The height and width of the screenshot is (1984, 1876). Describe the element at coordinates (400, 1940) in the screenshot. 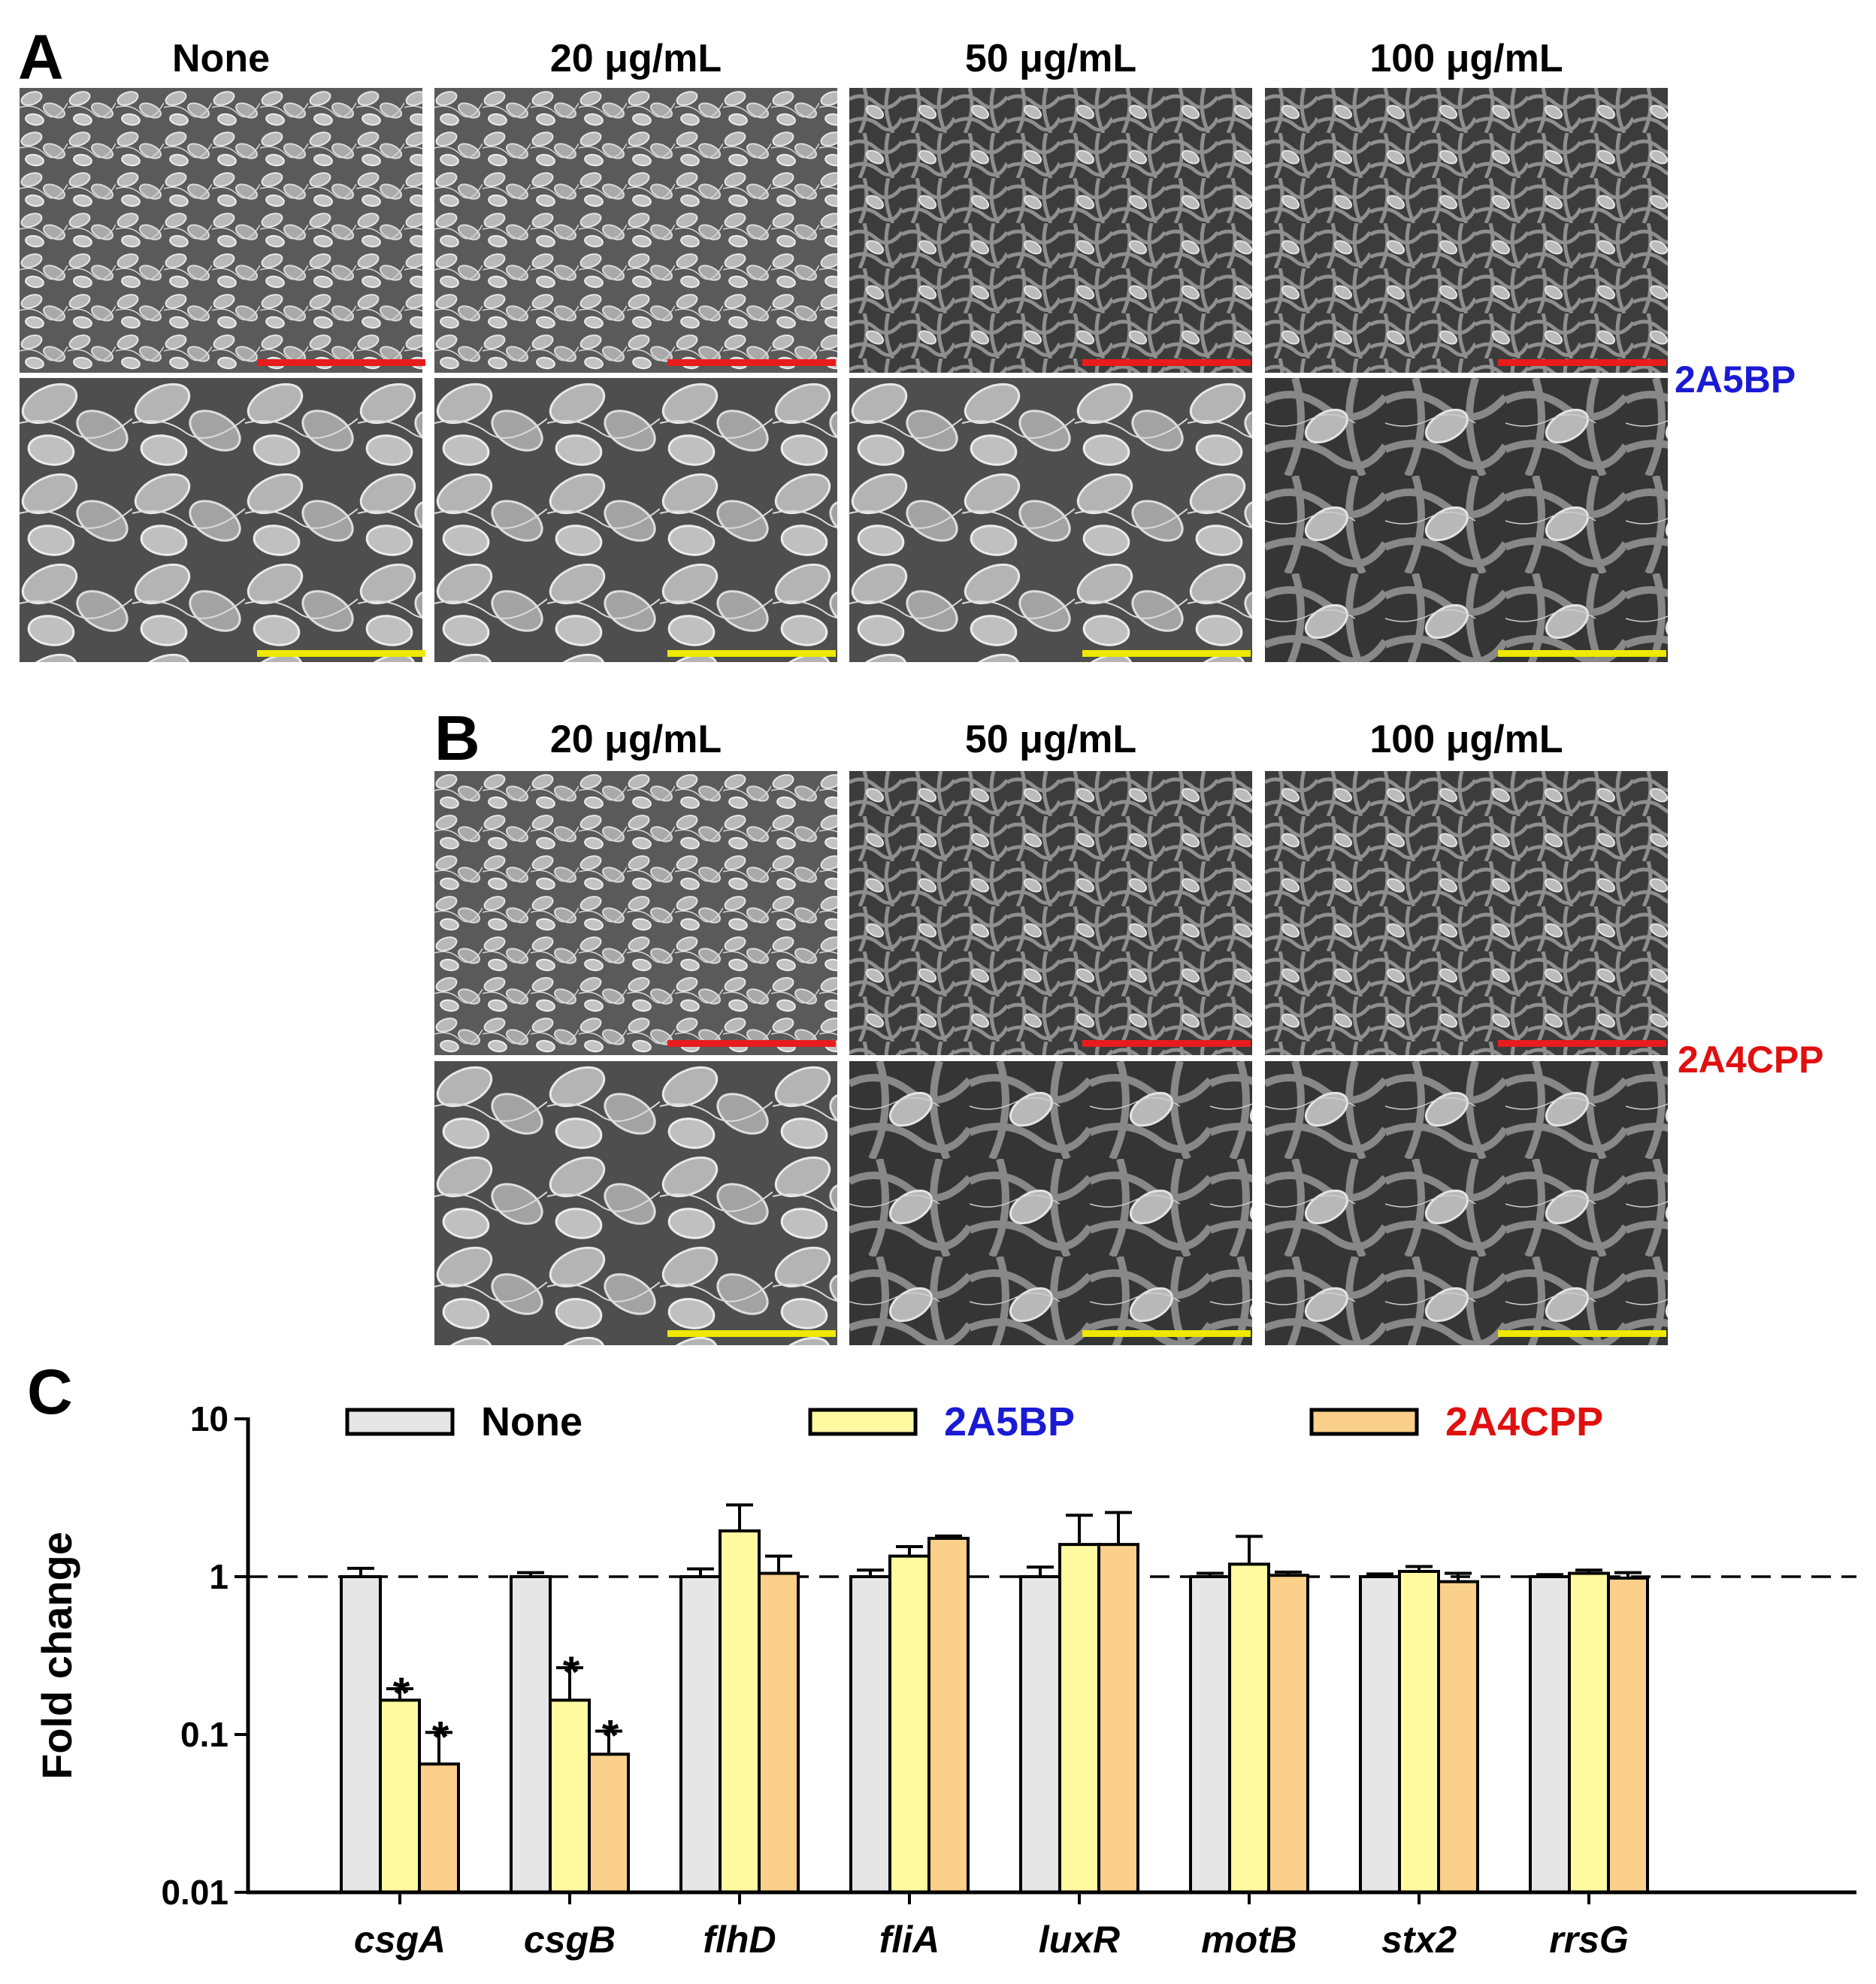

I see `x-tick-label: csgA` at that location.